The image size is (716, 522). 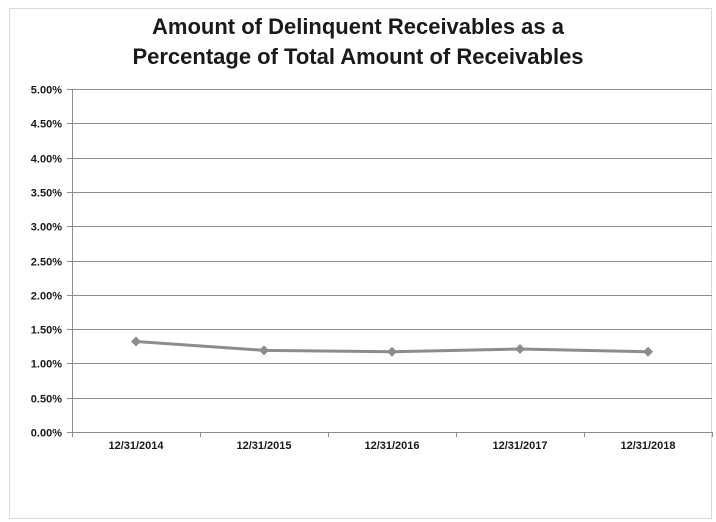 What do you see at coordinates (46, 91) in the screenshot?
I see `y-tick-label: 5.00%` at bounding box center [46, 91].